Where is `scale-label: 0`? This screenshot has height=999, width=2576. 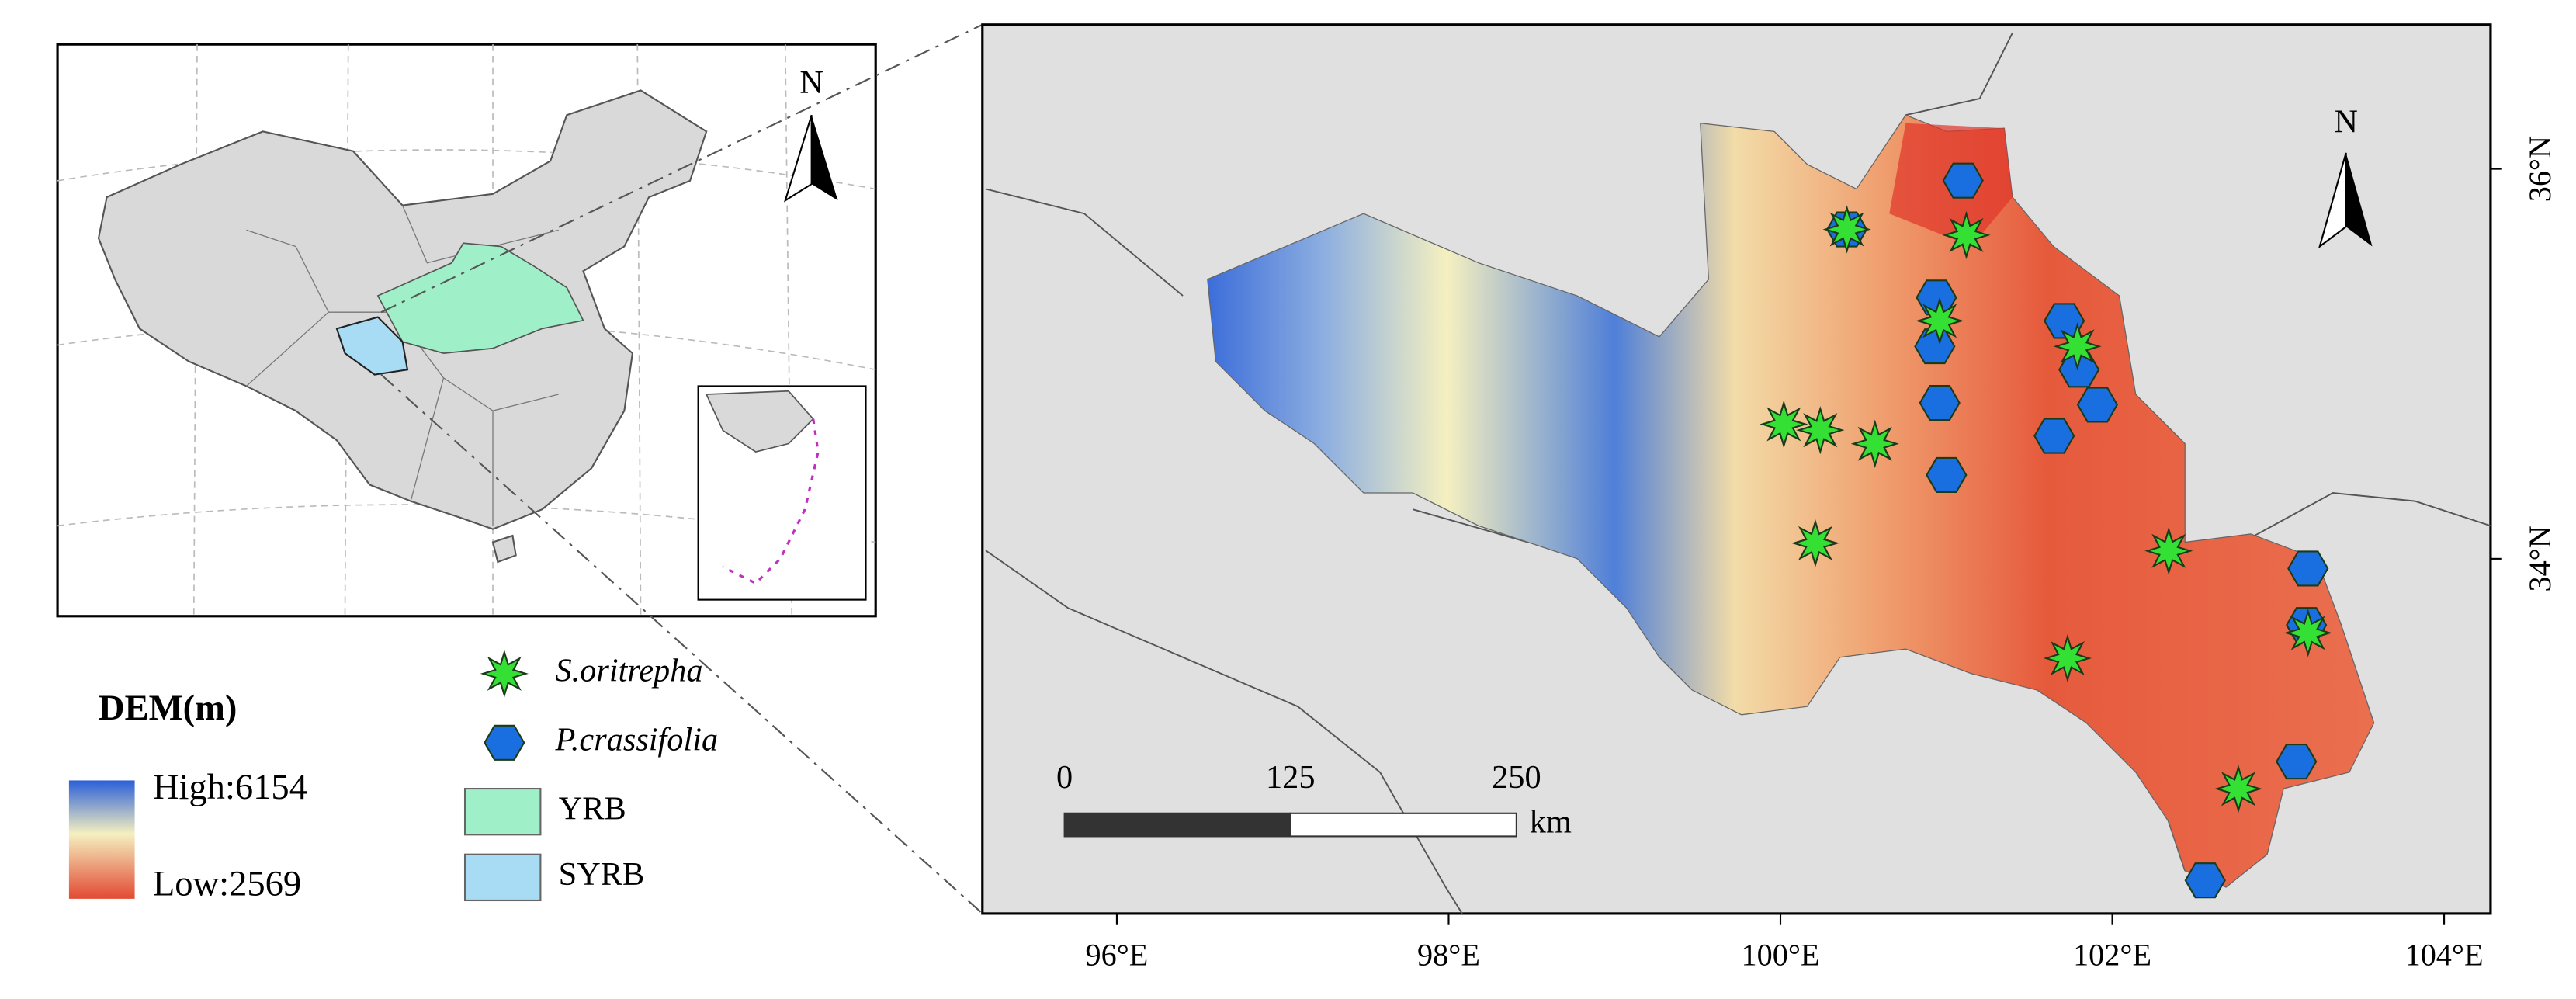 scale-label: 0 is located at coordinates (1064, 777).